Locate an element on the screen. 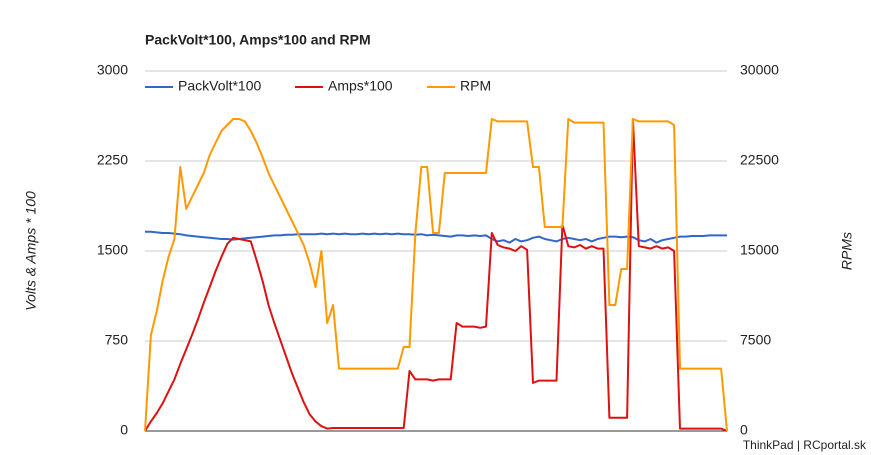  chart-title: PackVolt*100, Amps*100 and RPM is located at coordinates (258, 40).